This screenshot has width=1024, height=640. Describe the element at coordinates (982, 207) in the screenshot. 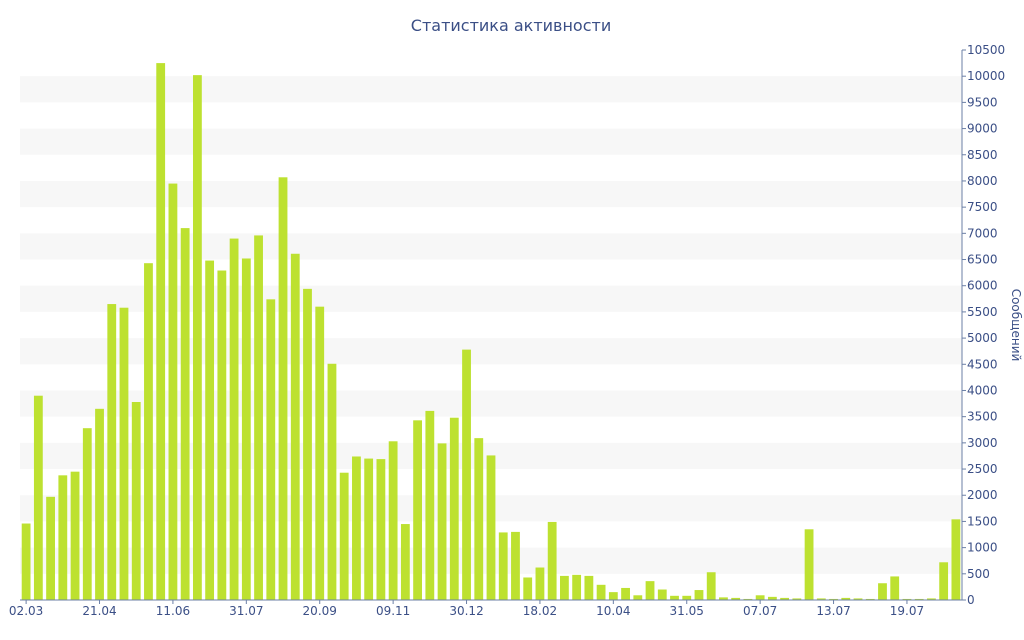

I see `y-tick-label: 7500` at that location.